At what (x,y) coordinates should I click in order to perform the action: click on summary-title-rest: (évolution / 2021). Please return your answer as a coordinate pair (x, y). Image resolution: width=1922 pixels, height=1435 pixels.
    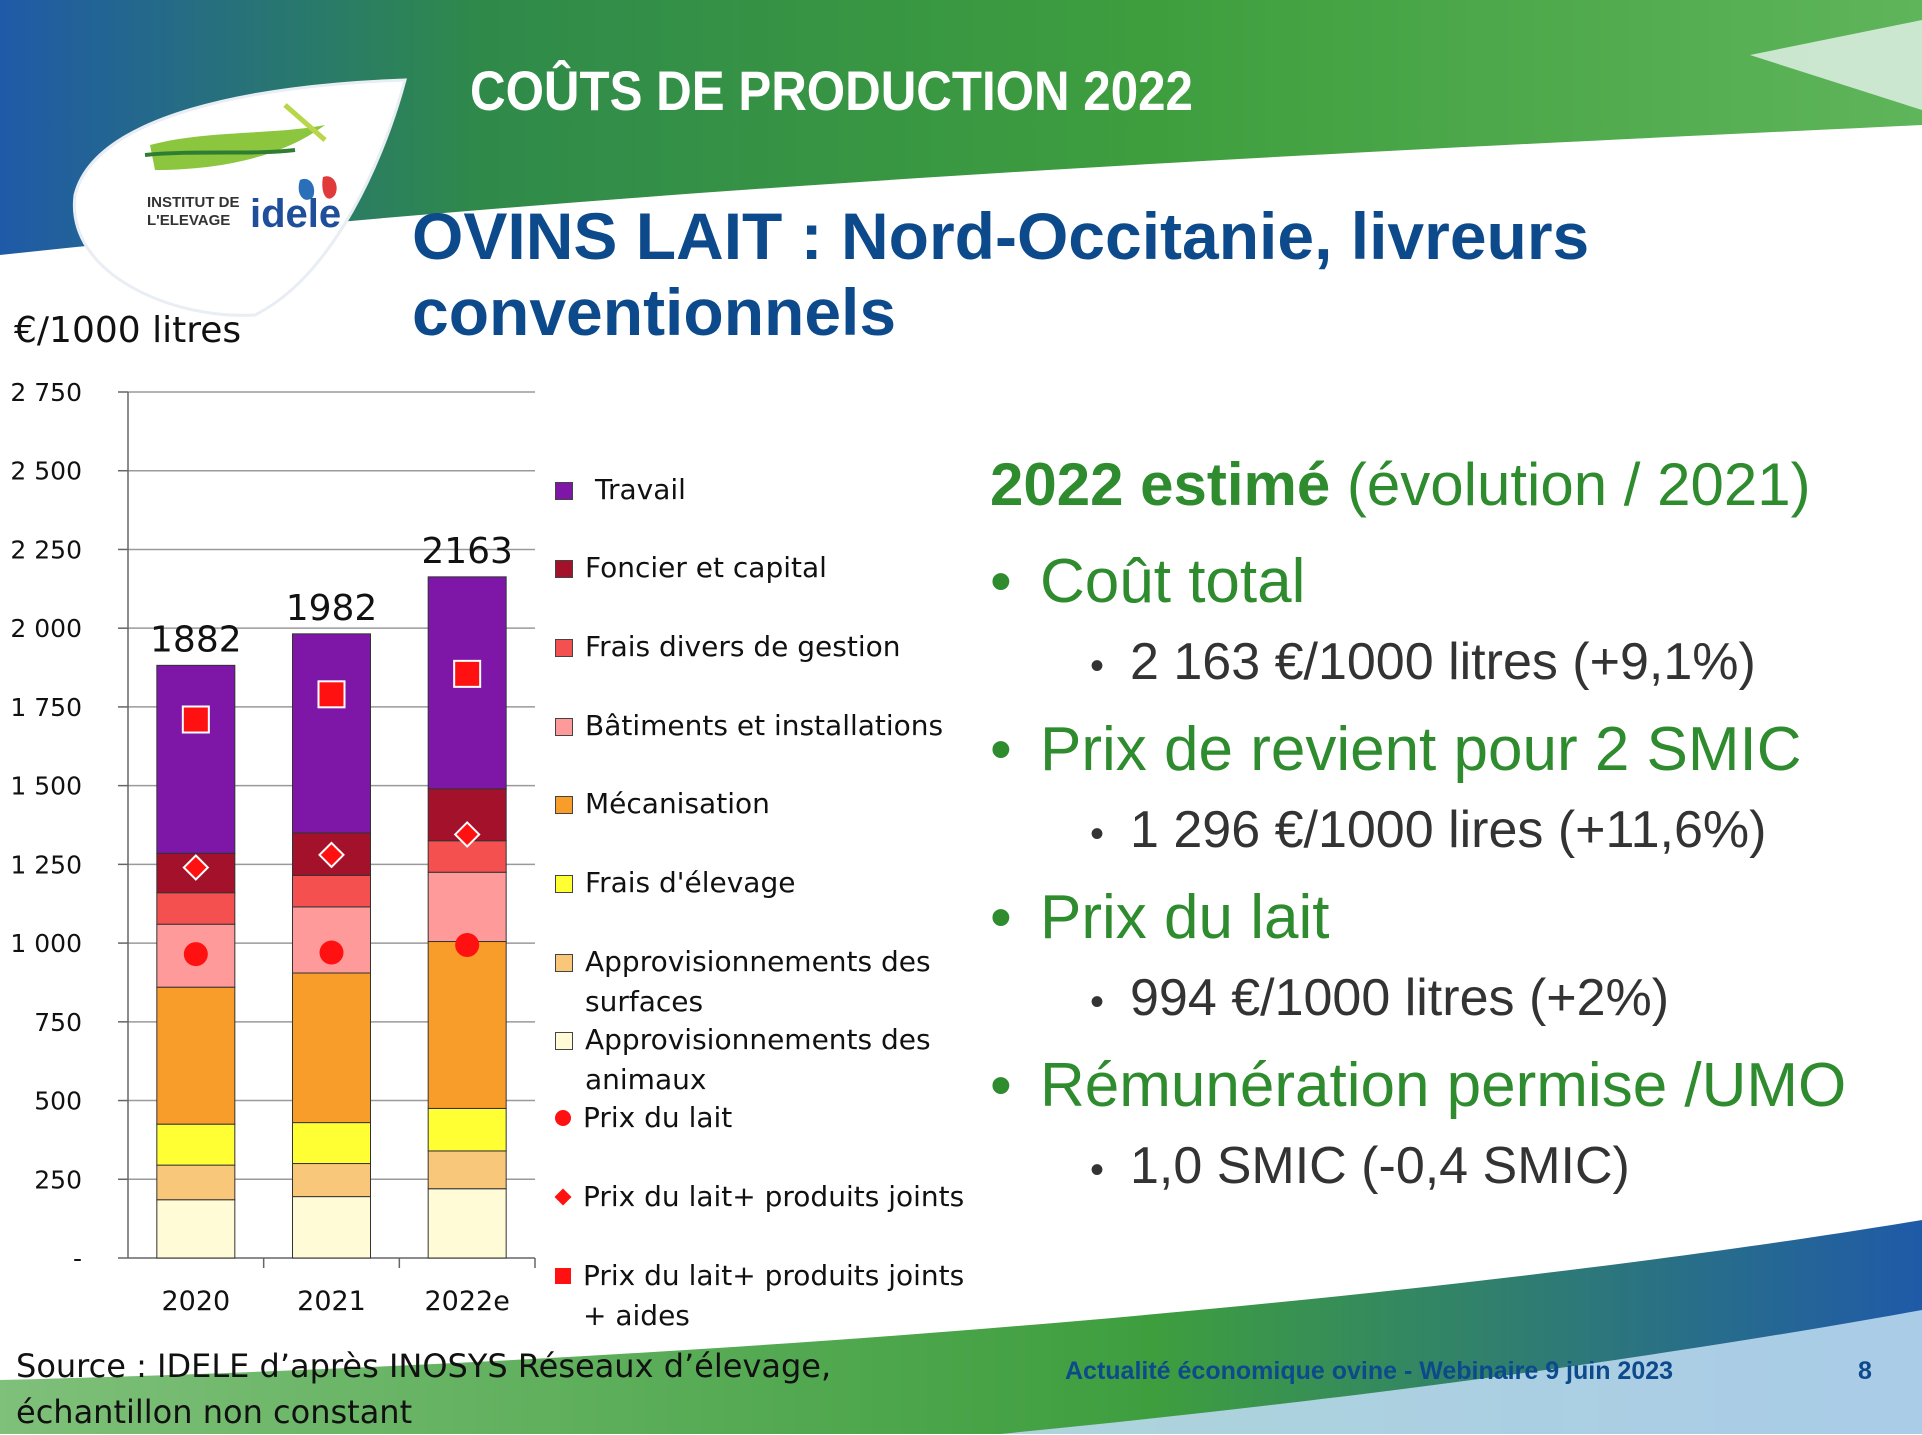
    Looking at the image, I should click on (1570, 484).